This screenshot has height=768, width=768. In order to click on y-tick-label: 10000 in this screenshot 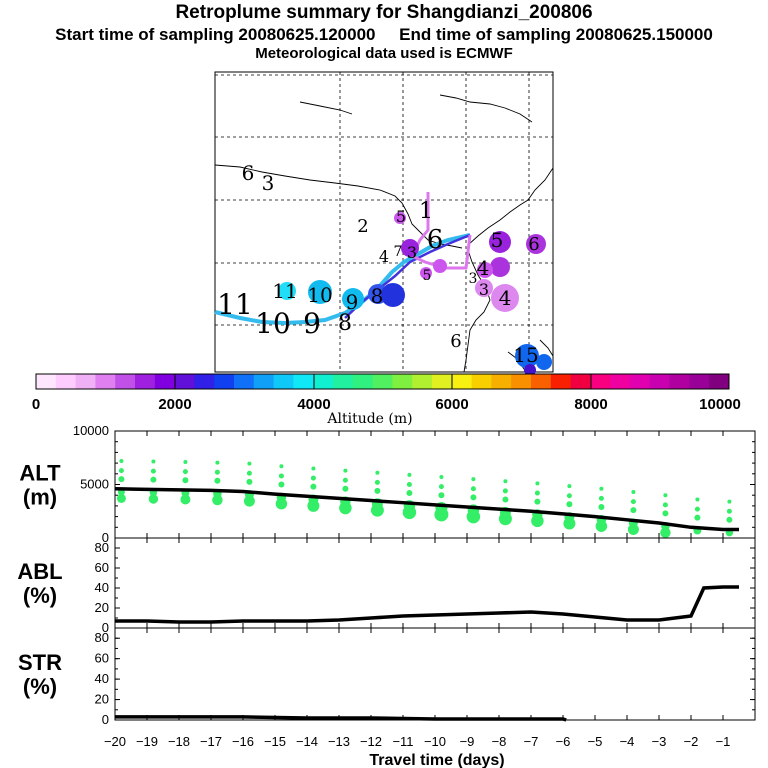, I will do `click(91, 430)`.